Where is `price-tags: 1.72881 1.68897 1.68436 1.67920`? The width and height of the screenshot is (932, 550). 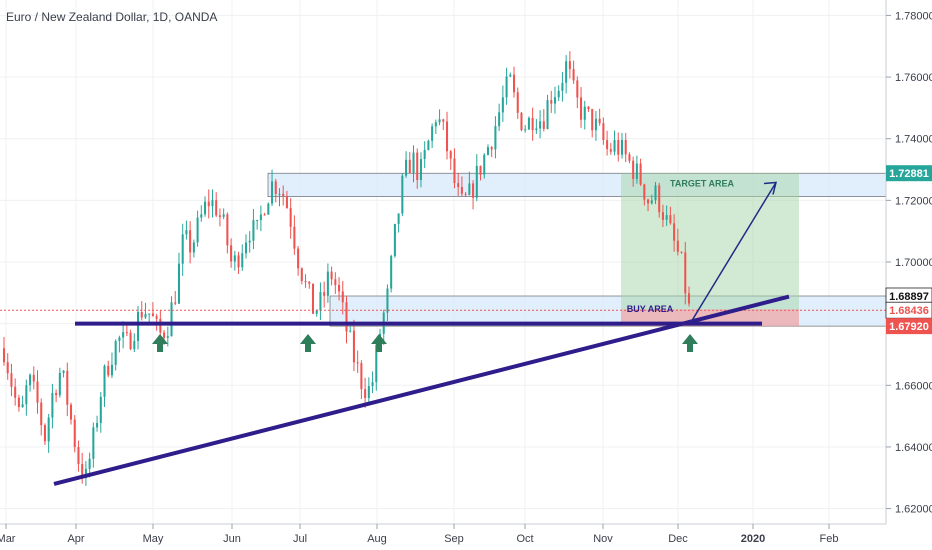 price-tags: 1.72881 1.68897 1.68436 1.67920 is located at coordinates (908, 250).